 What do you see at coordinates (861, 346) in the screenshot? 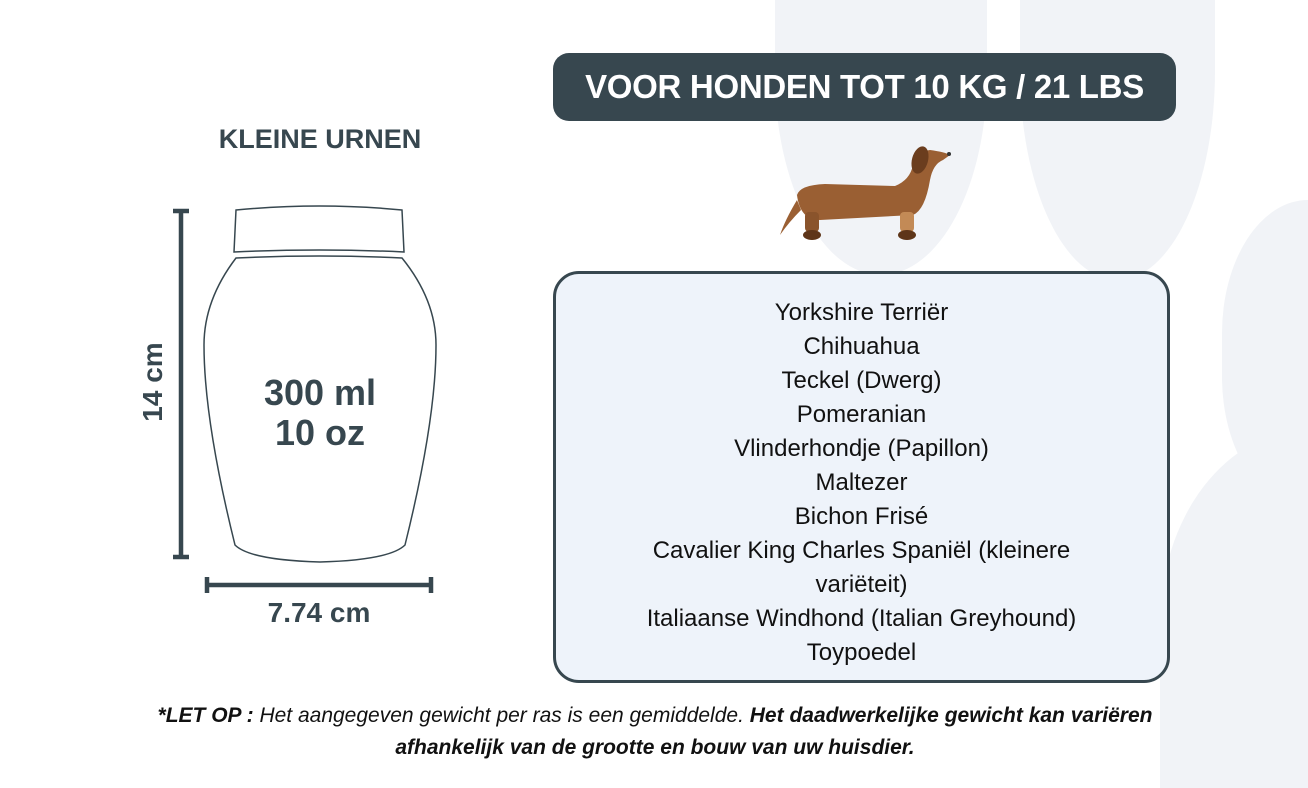
I see `breed-item: Chihuahua` at bounding box center [861, 346].